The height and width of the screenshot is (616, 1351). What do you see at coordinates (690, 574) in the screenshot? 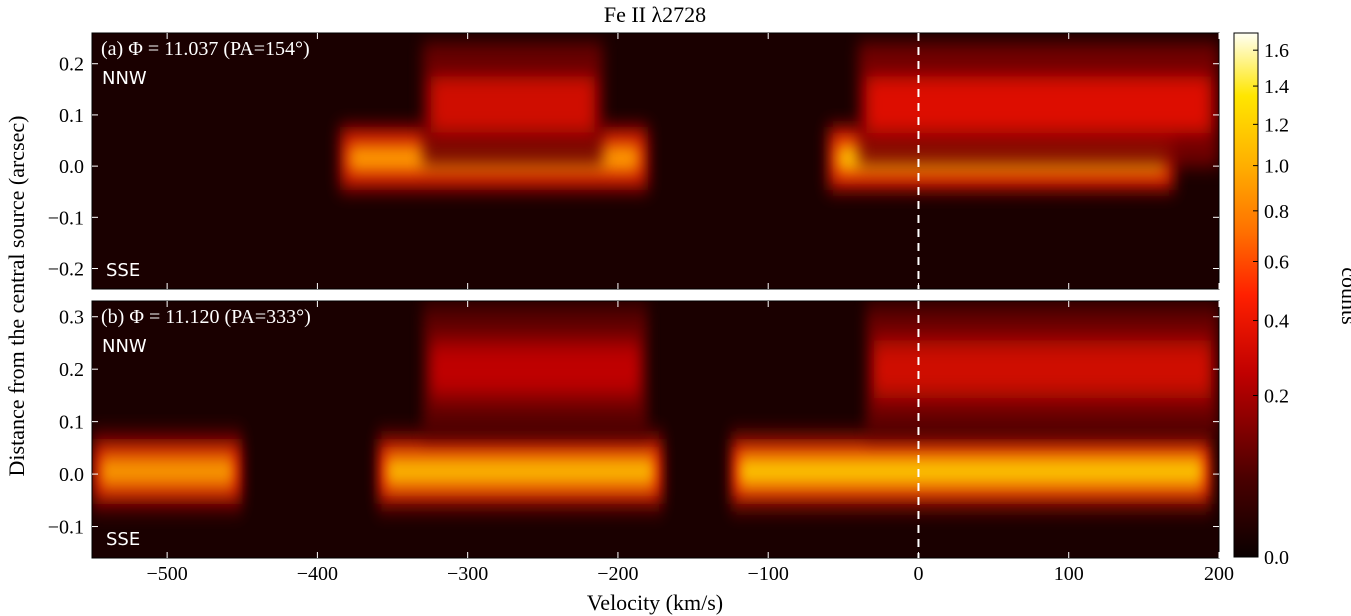
I see `x-tick-labels: −500 −400 −300 −200 −100 0 100 200` at bounding box center [690, 574].